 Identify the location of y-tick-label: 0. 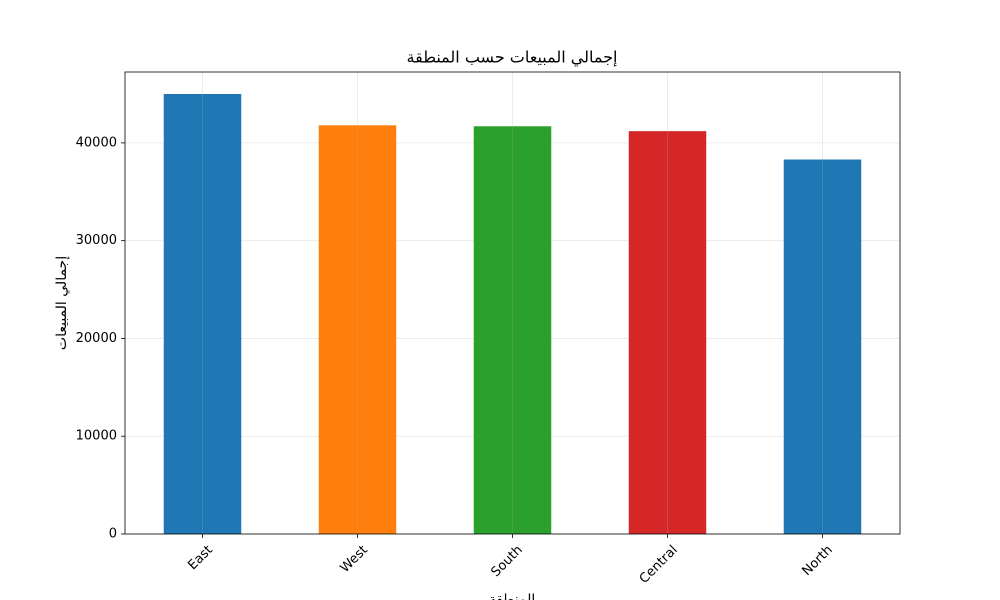
(113, 534).